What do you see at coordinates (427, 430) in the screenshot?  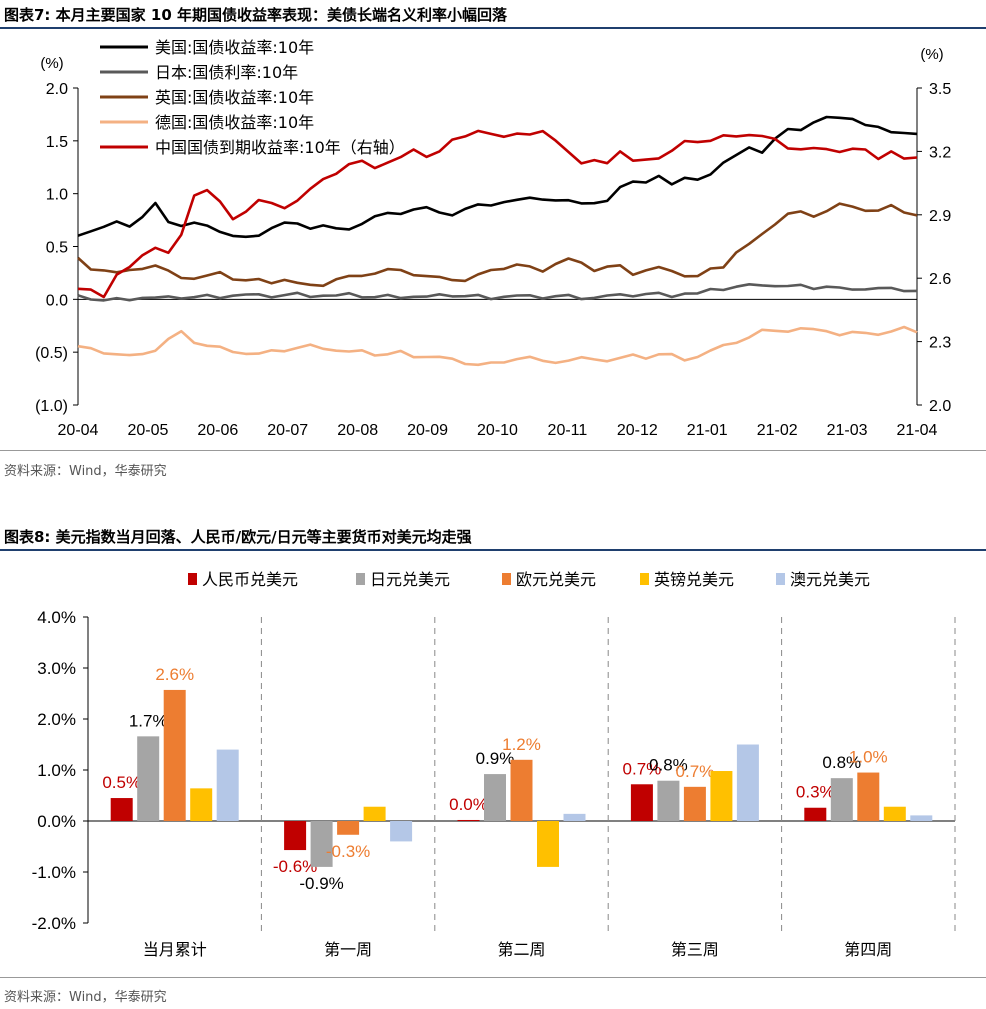 I see `x-tick-label: 20-09` at bounding box center [427, 430].